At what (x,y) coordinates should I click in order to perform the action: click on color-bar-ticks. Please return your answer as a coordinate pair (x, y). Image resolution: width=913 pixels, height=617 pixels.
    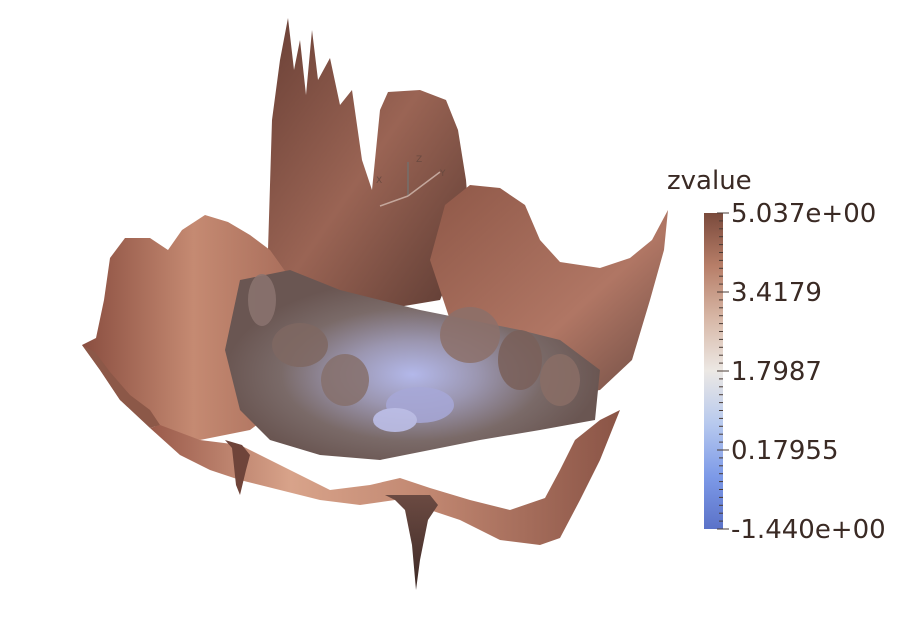
    Looking at the image, I should click on (723, 371).